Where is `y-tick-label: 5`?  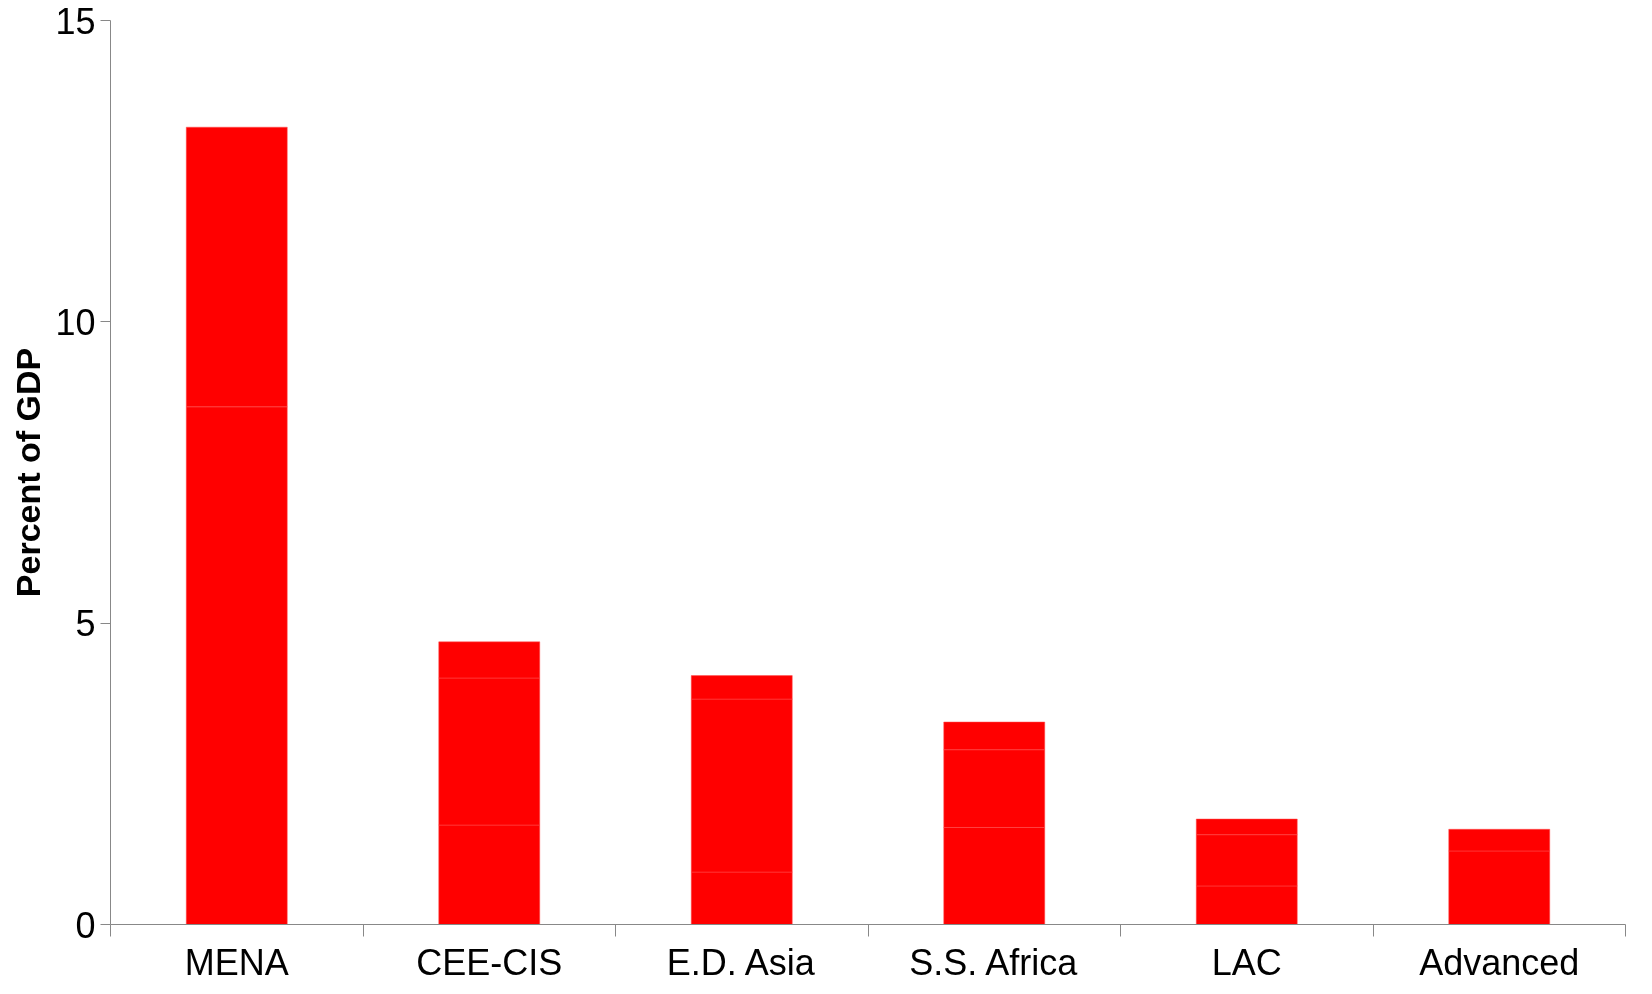
y-tick-label: 5 is located at coordinates (85, 624).